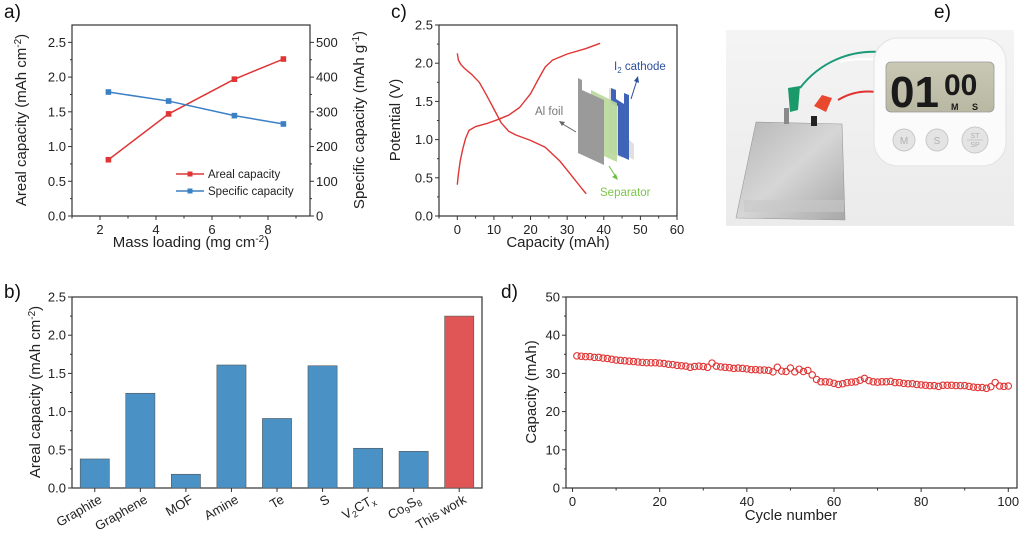 The width and height of the screenshot is (1024, 536). What do you see at coordinates (794, 99) in the screenshot?
I see `green-clip` at bounding box center [794, 99].